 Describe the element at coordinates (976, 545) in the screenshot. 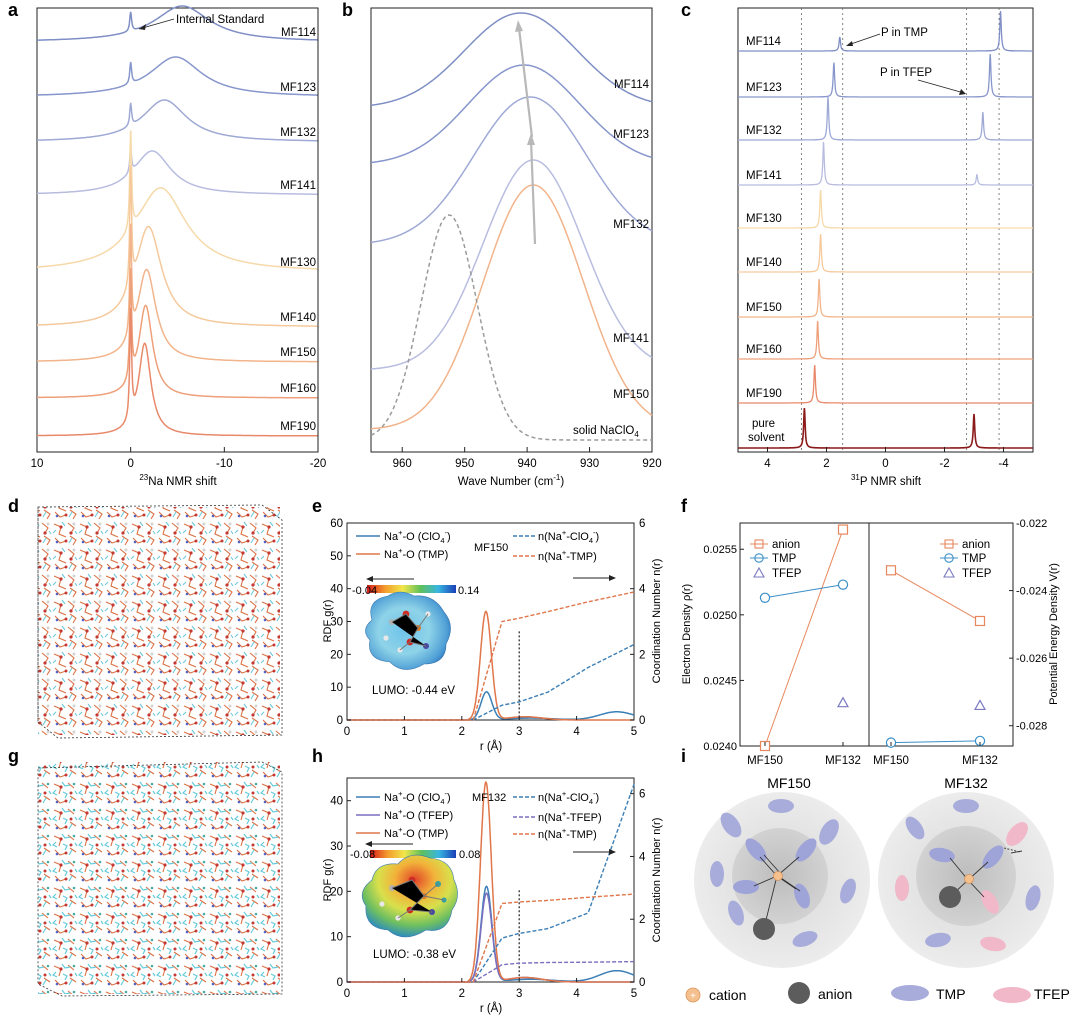

I see `chart-f-right-legend-anion: anion` at that location.